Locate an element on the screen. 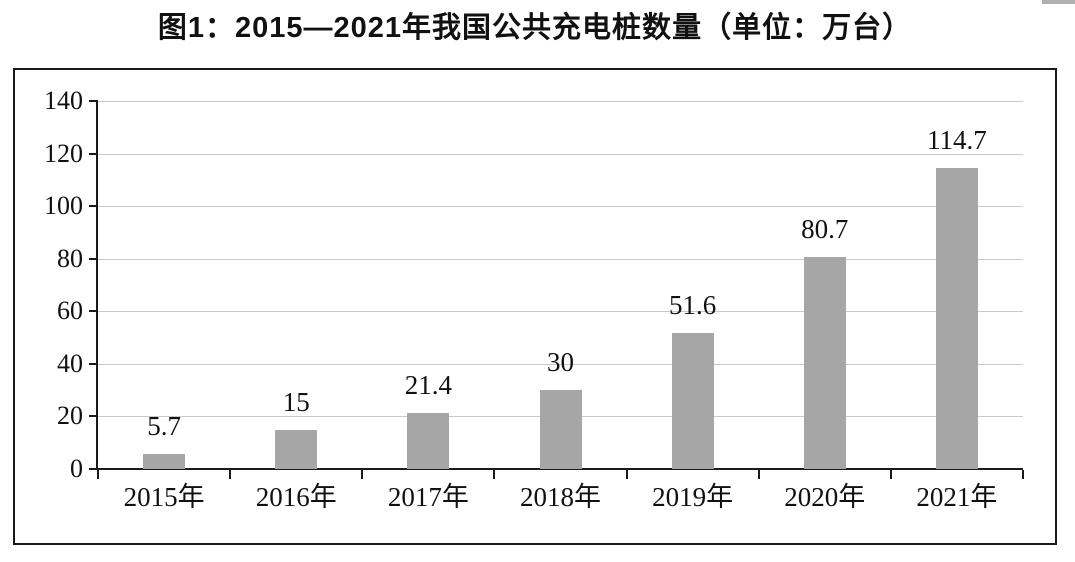 The image size is (1075, 562). y-tick-label: 120 is located at coordinates (63, 153).